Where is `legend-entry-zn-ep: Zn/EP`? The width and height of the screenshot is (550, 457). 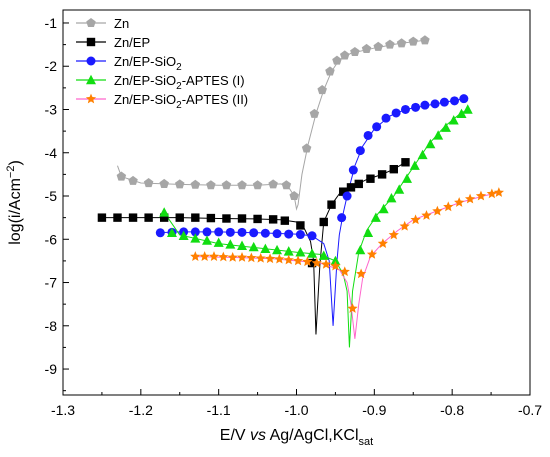 legend-entry-zn-ep: Zn/EP is located at coordinates (113, 42).